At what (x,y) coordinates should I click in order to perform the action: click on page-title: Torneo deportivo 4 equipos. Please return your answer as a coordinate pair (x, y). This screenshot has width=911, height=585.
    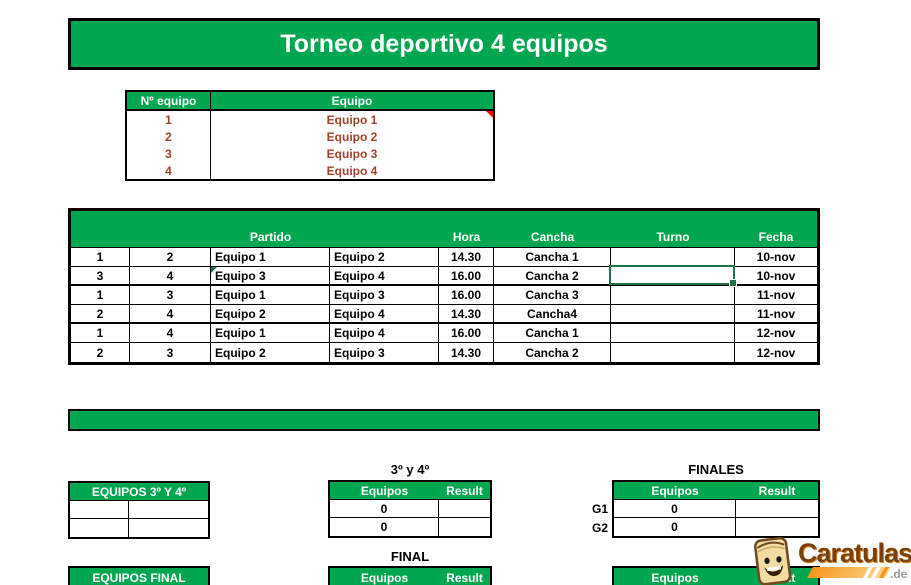
    Looking at the image, I should click on (444, 43).